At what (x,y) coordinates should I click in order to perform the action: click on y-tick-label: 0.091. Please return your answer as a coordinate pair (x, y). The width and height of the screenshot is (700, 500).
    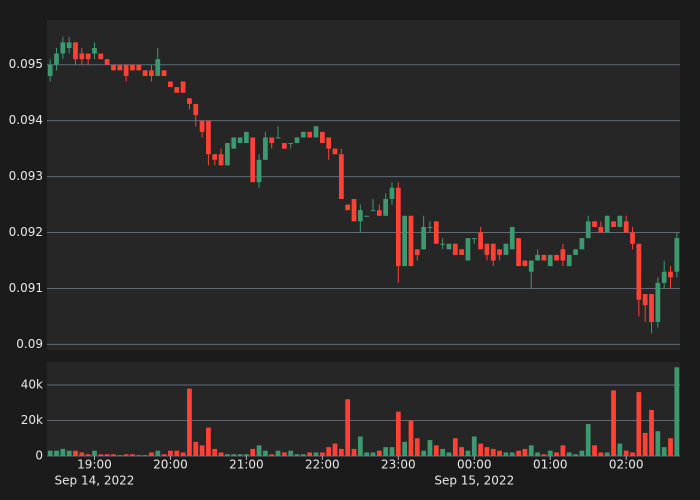
    Looking at the image, I should click on (26, 288).